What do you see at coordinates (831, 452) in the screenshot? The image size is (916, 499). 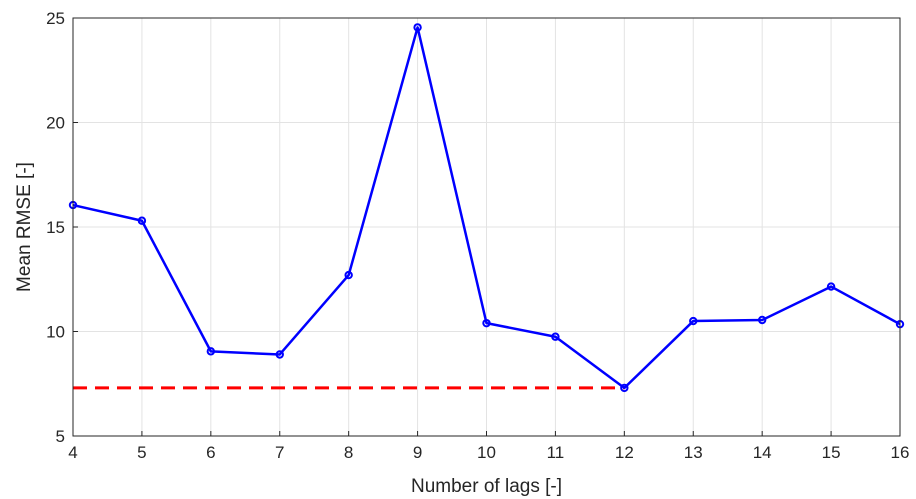 I see `x-tick-label: 15` at bounding box center [831, 452].